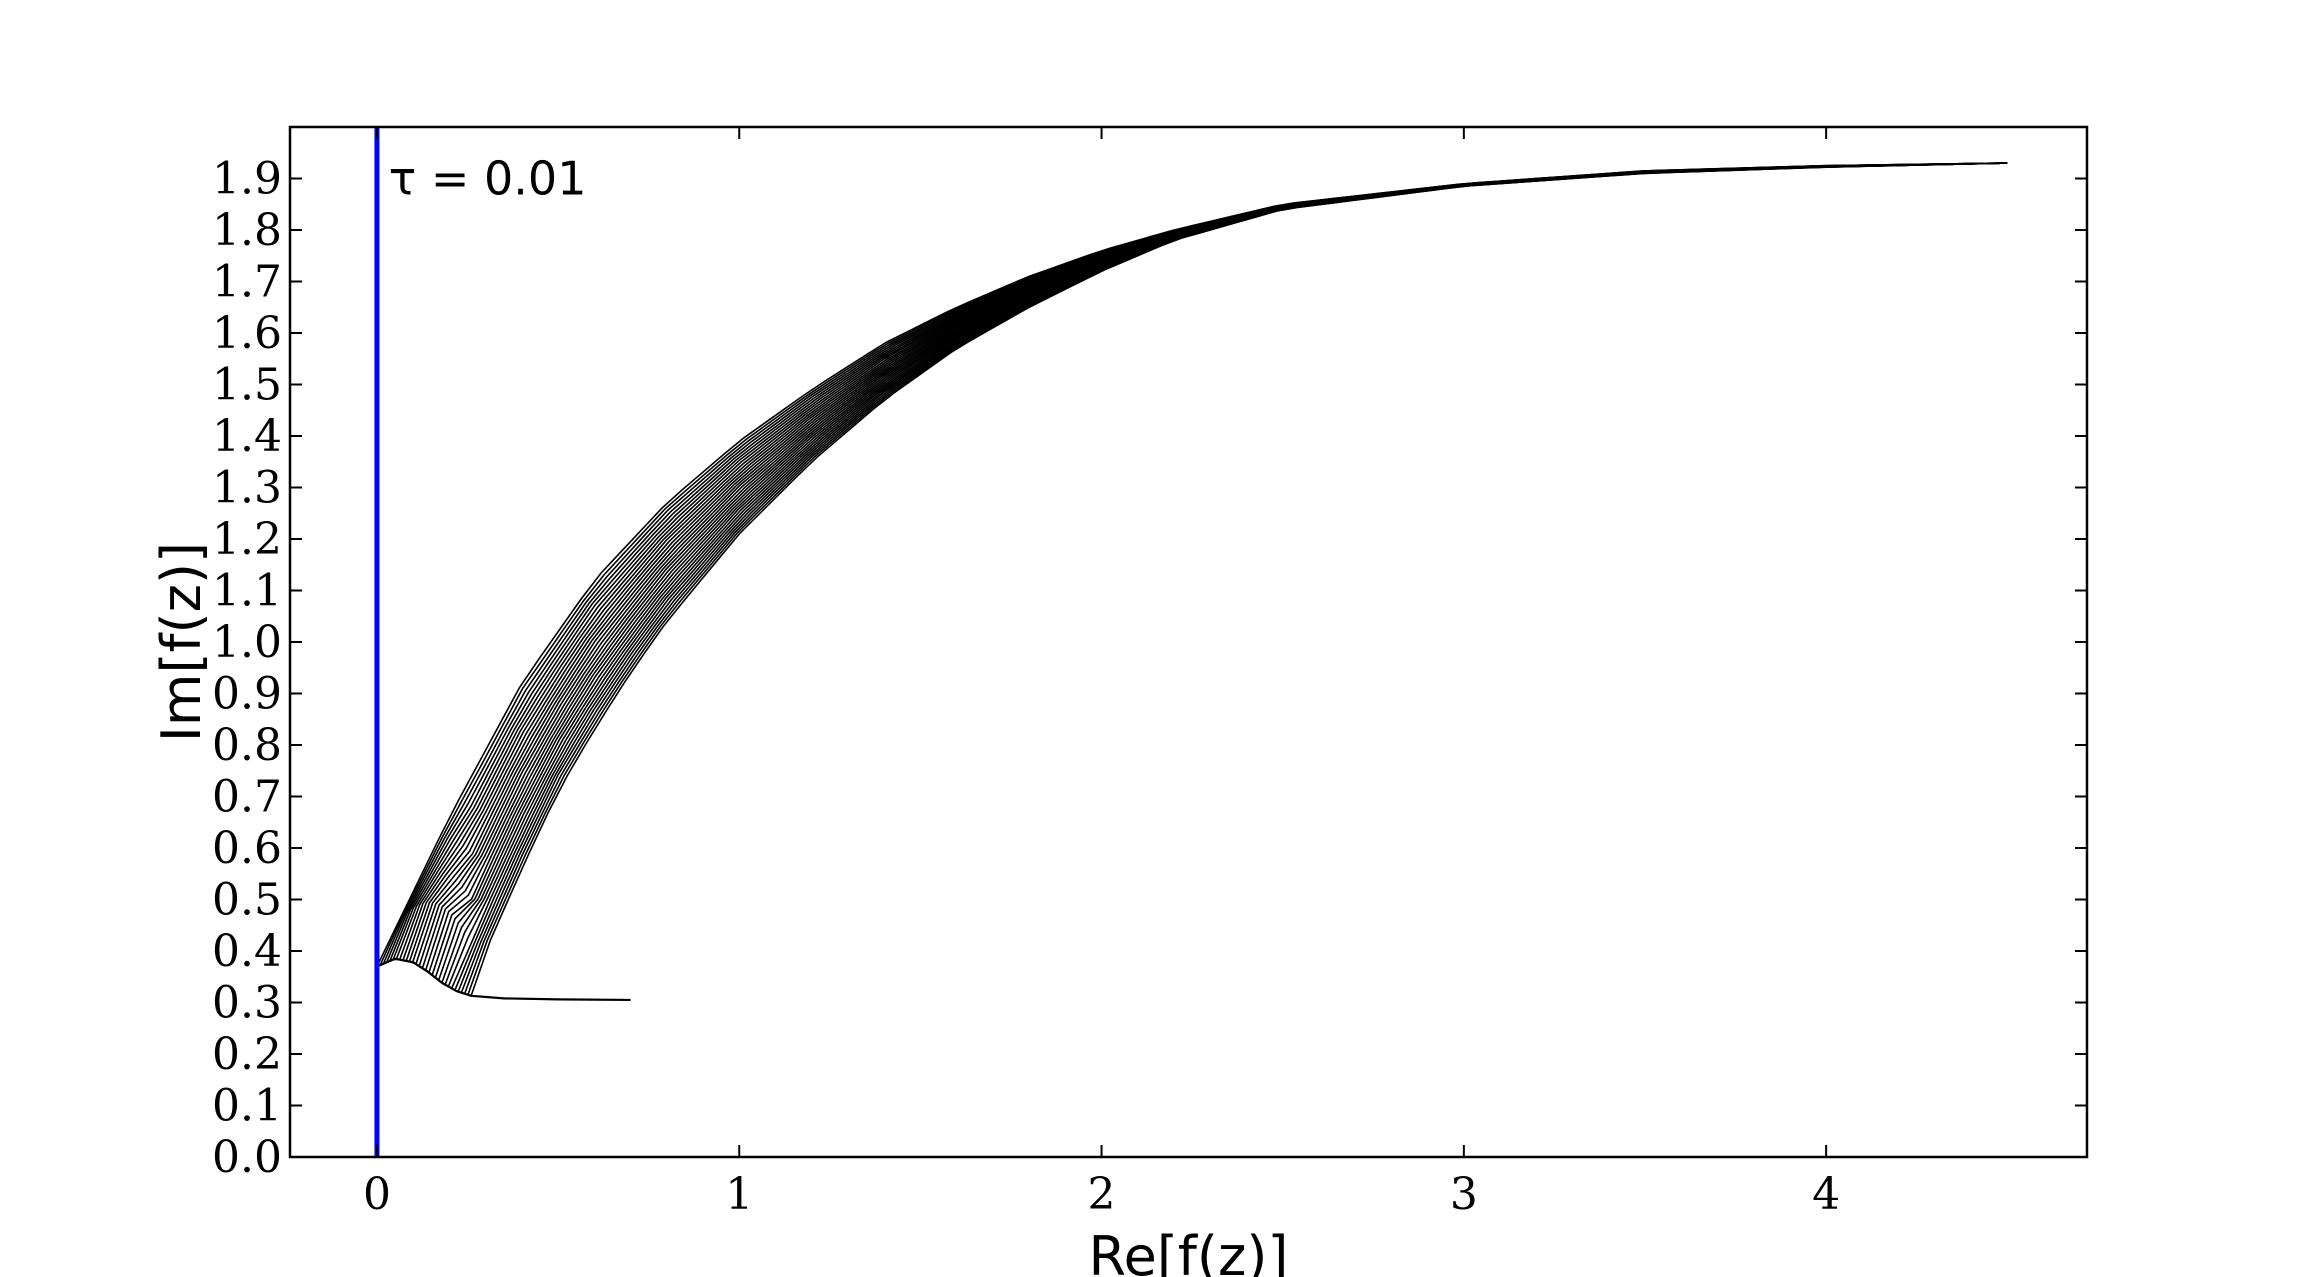 This screenshot has height=1277, width=2298. I want to click on x-tick-label: 3, so click(1464, 1194).